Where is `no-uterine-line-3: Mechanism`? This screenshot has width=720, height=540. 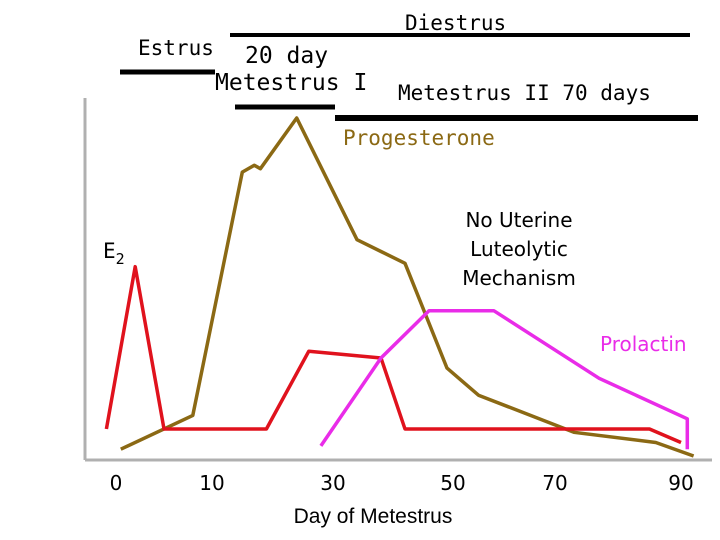 no-uterine-line-3: Mechanism is located at coordinates (519, 278).